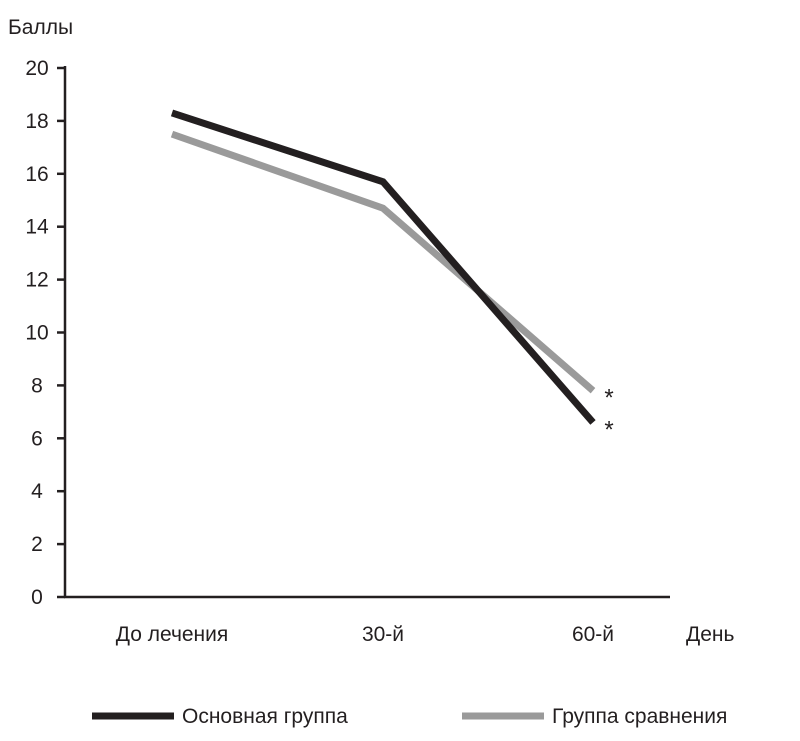 The image size is (800, 741). Describe the element at coordinates (37, 491) in the screenshot. I see `y-tick-label: 4` at that location.